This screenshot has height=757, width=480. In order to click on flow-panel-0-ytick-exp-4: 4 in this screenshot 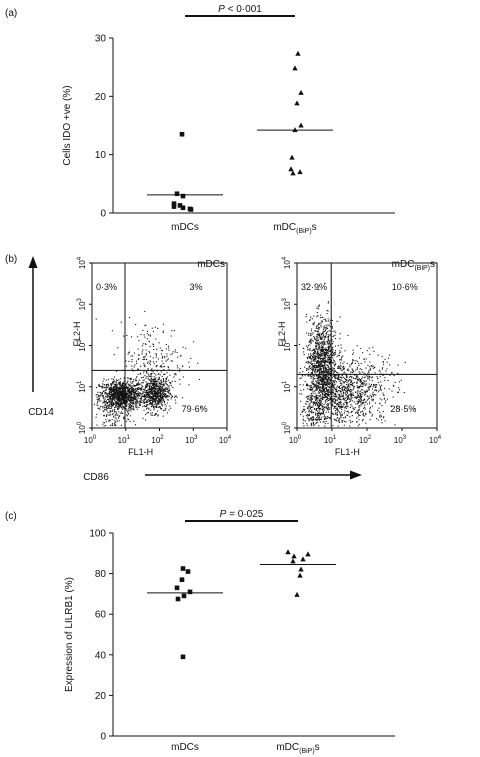, I will do `click(80, 258)`.